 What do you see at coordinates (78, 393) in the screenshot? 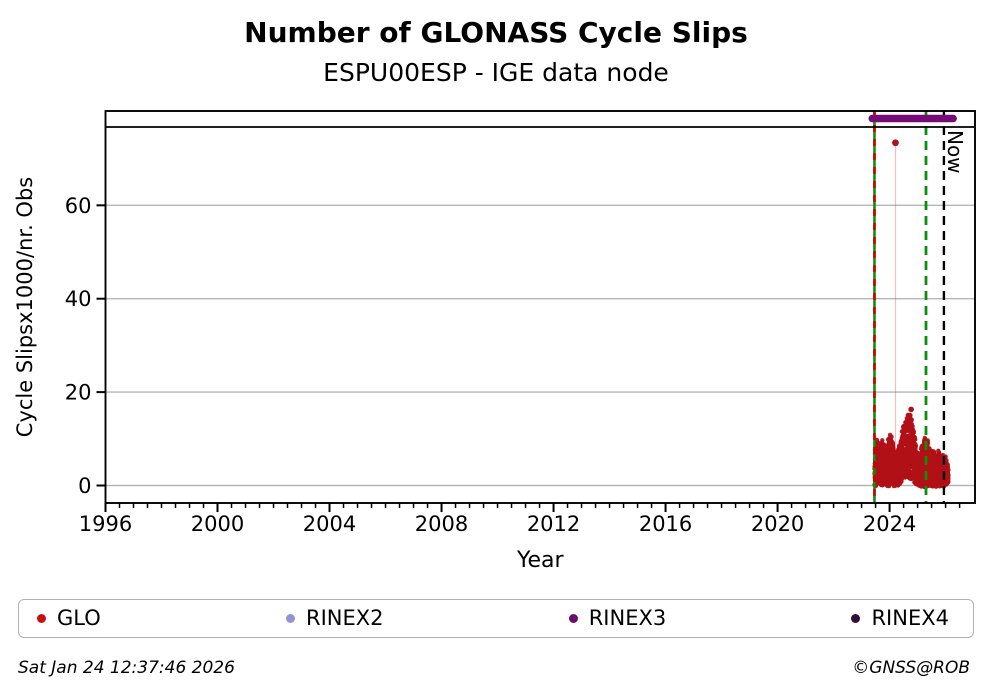
I see `y-tick-label: 20` at bounding box center [78, 393].